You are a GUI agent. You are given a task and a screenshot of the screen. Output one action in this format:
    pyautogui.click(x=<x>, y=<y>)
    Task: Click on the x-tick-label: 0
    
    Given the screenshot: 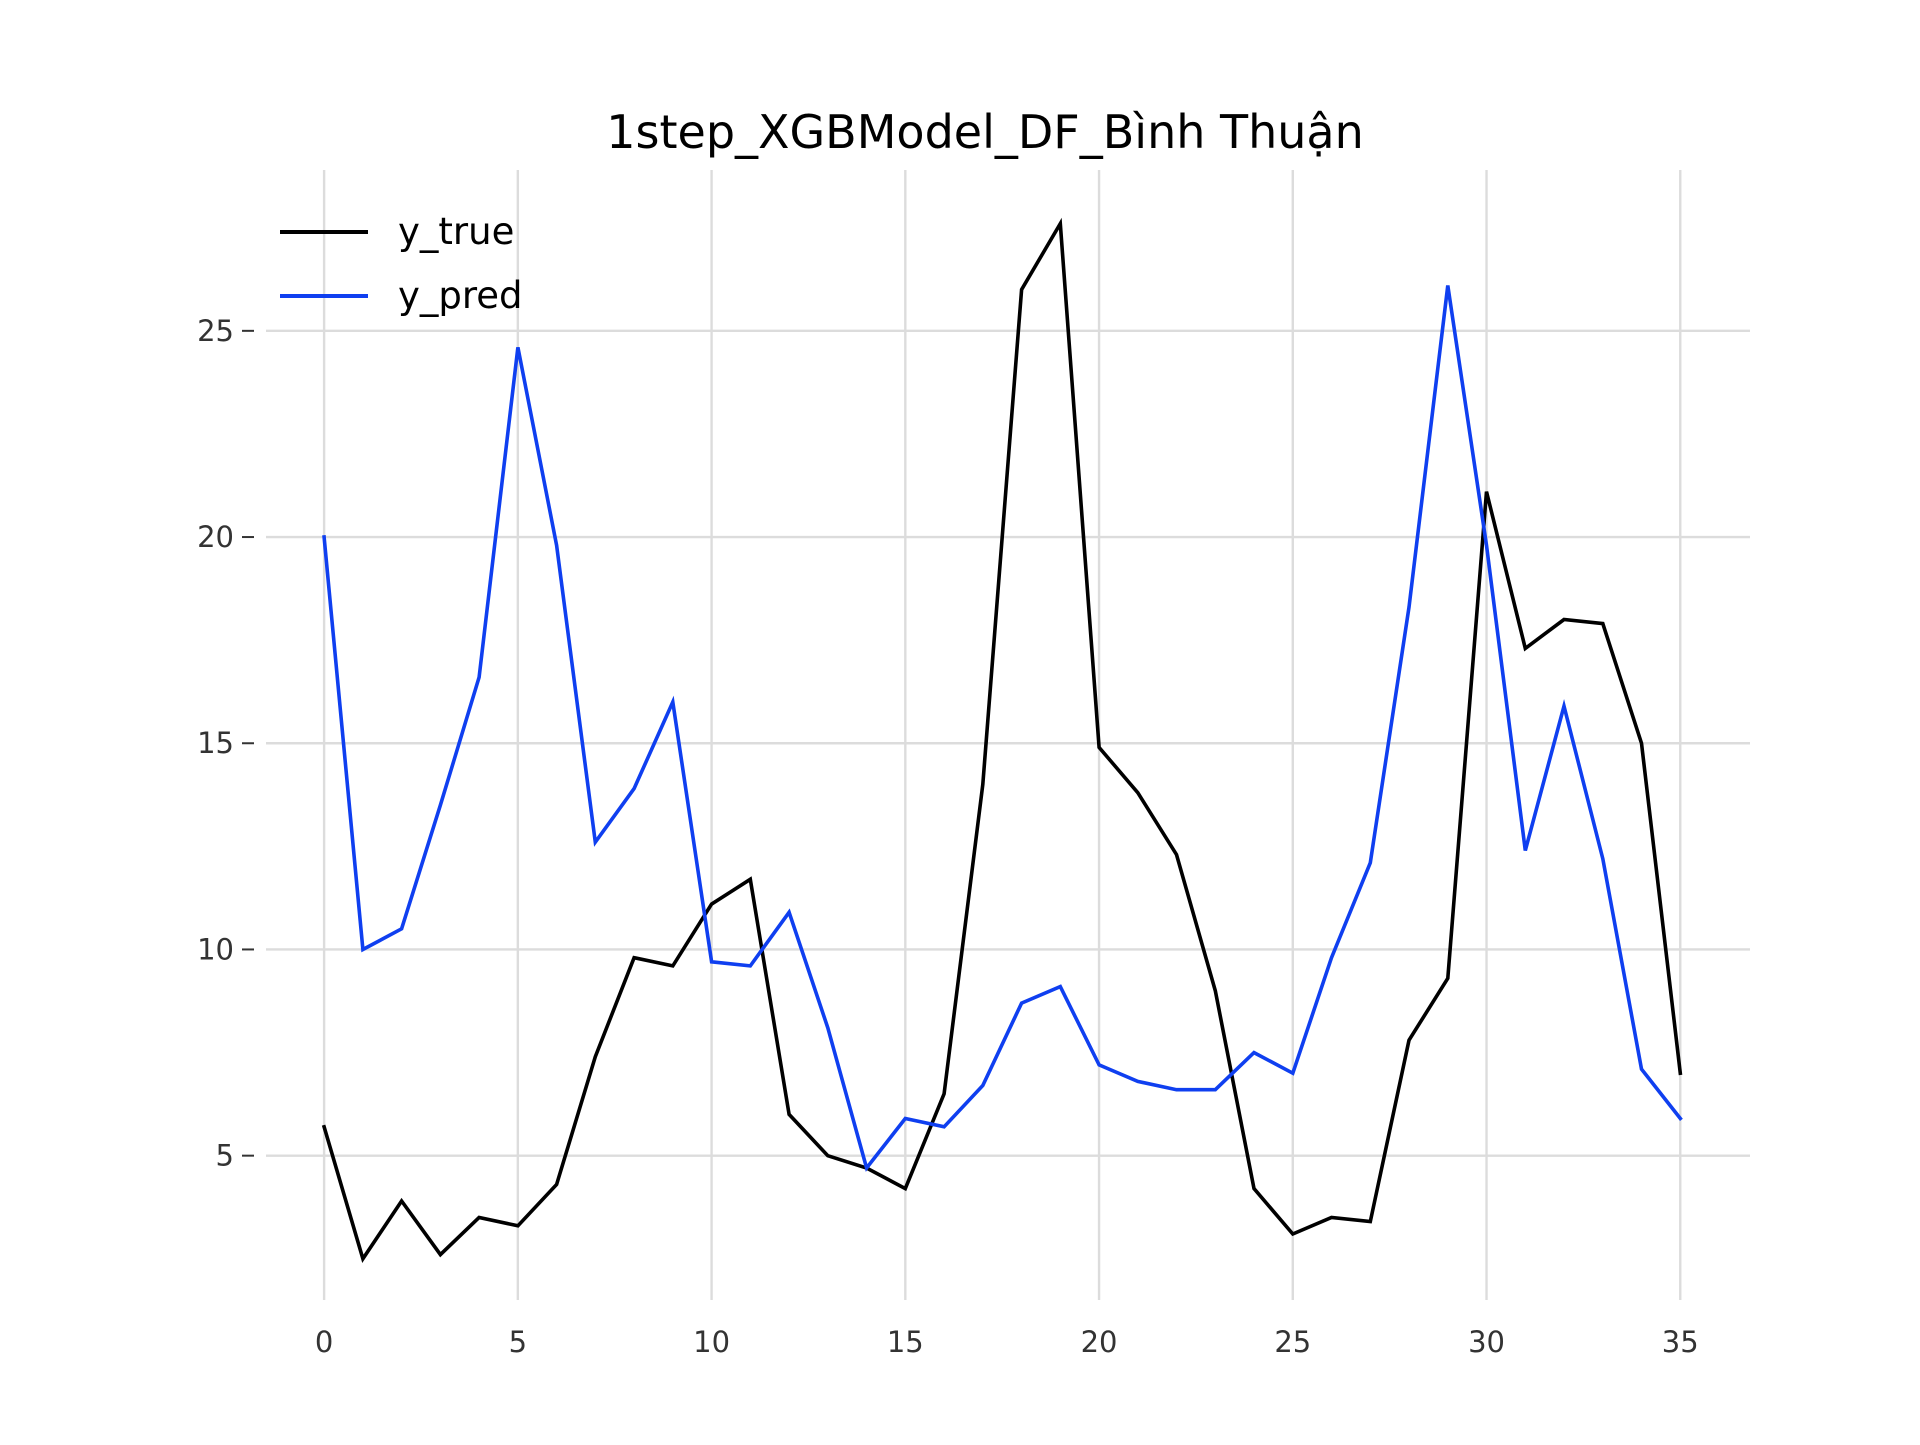 What is the action you would take?
    pyautogui.click(x=324, y=1342)
    